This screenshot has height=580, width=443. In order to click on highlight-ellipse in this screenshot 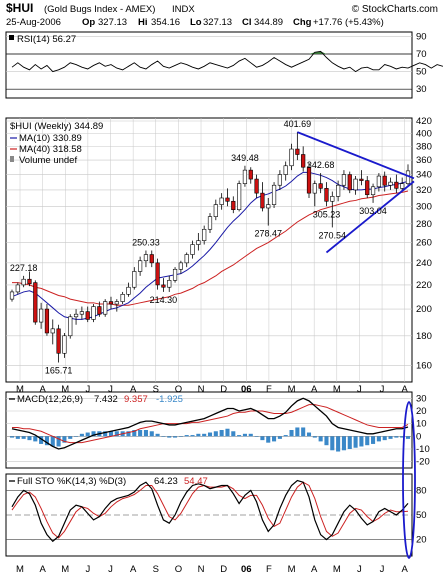, I will do `click(409, 480)`.